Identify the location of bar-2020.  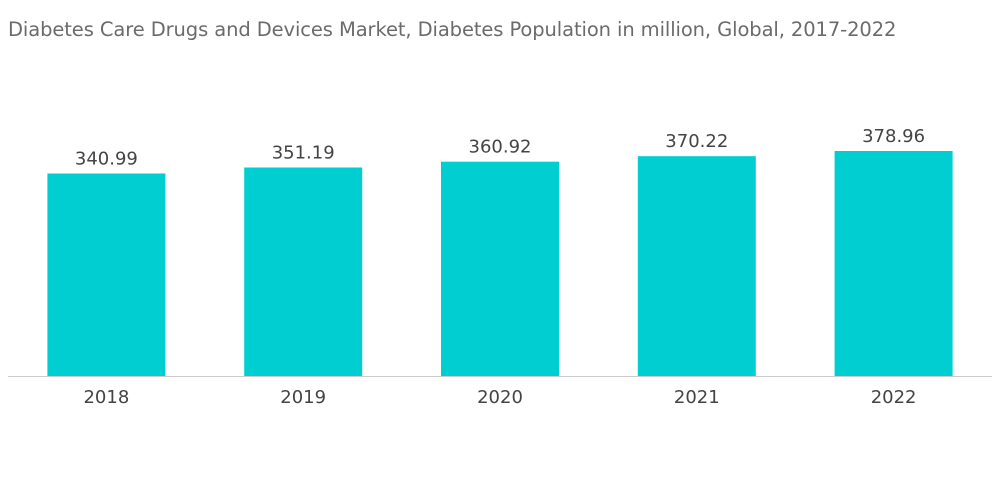
(500, 268).